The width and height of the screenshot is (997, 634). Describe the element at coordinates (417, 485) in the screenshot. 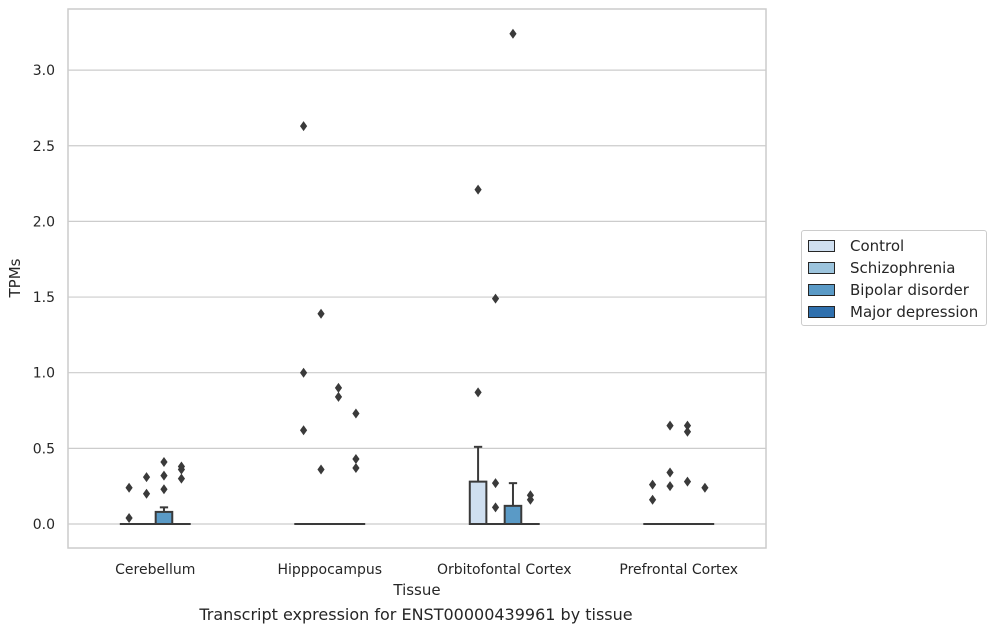

I see `boxes` at that location.